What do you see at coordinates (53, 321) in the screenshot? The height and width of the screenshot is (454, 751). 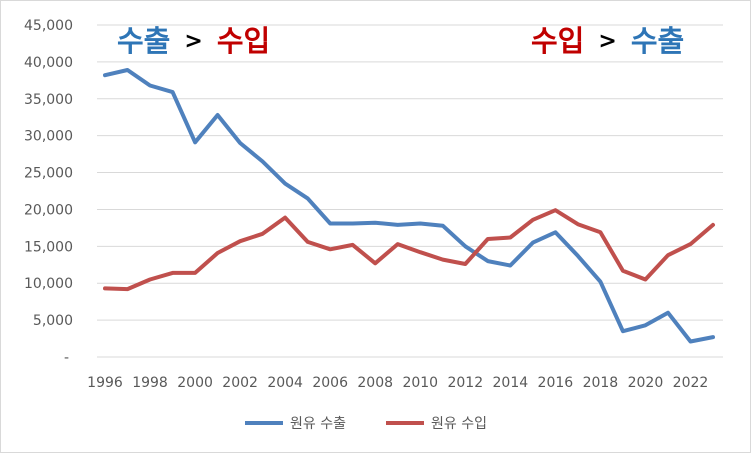 I see `y-tick-label: 5,000` at bounding box center [53, 321].